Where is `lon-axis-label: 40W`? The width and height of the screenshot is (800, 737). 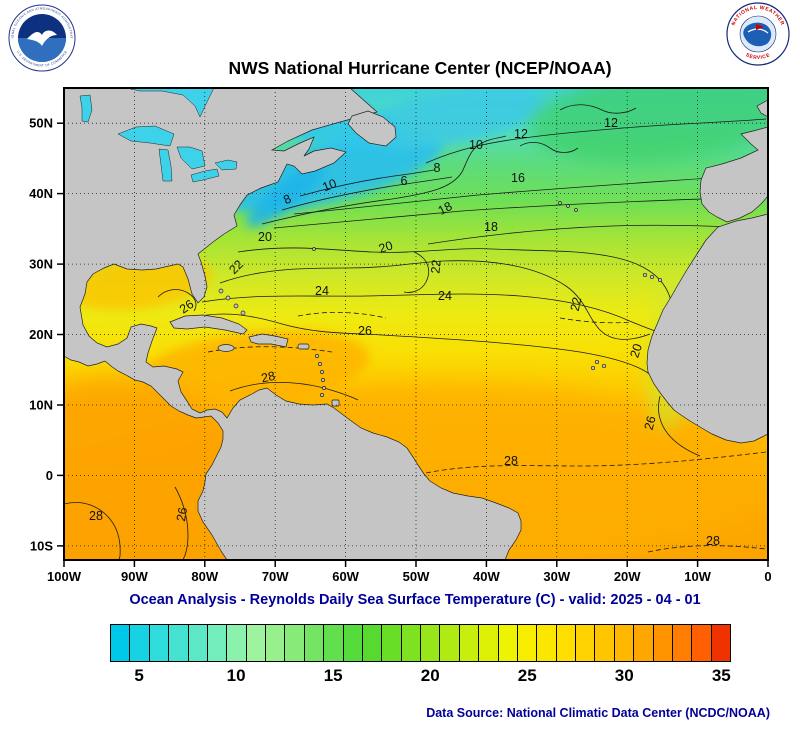
lon-axis-label: 40W is located at coordinates (486, 576).